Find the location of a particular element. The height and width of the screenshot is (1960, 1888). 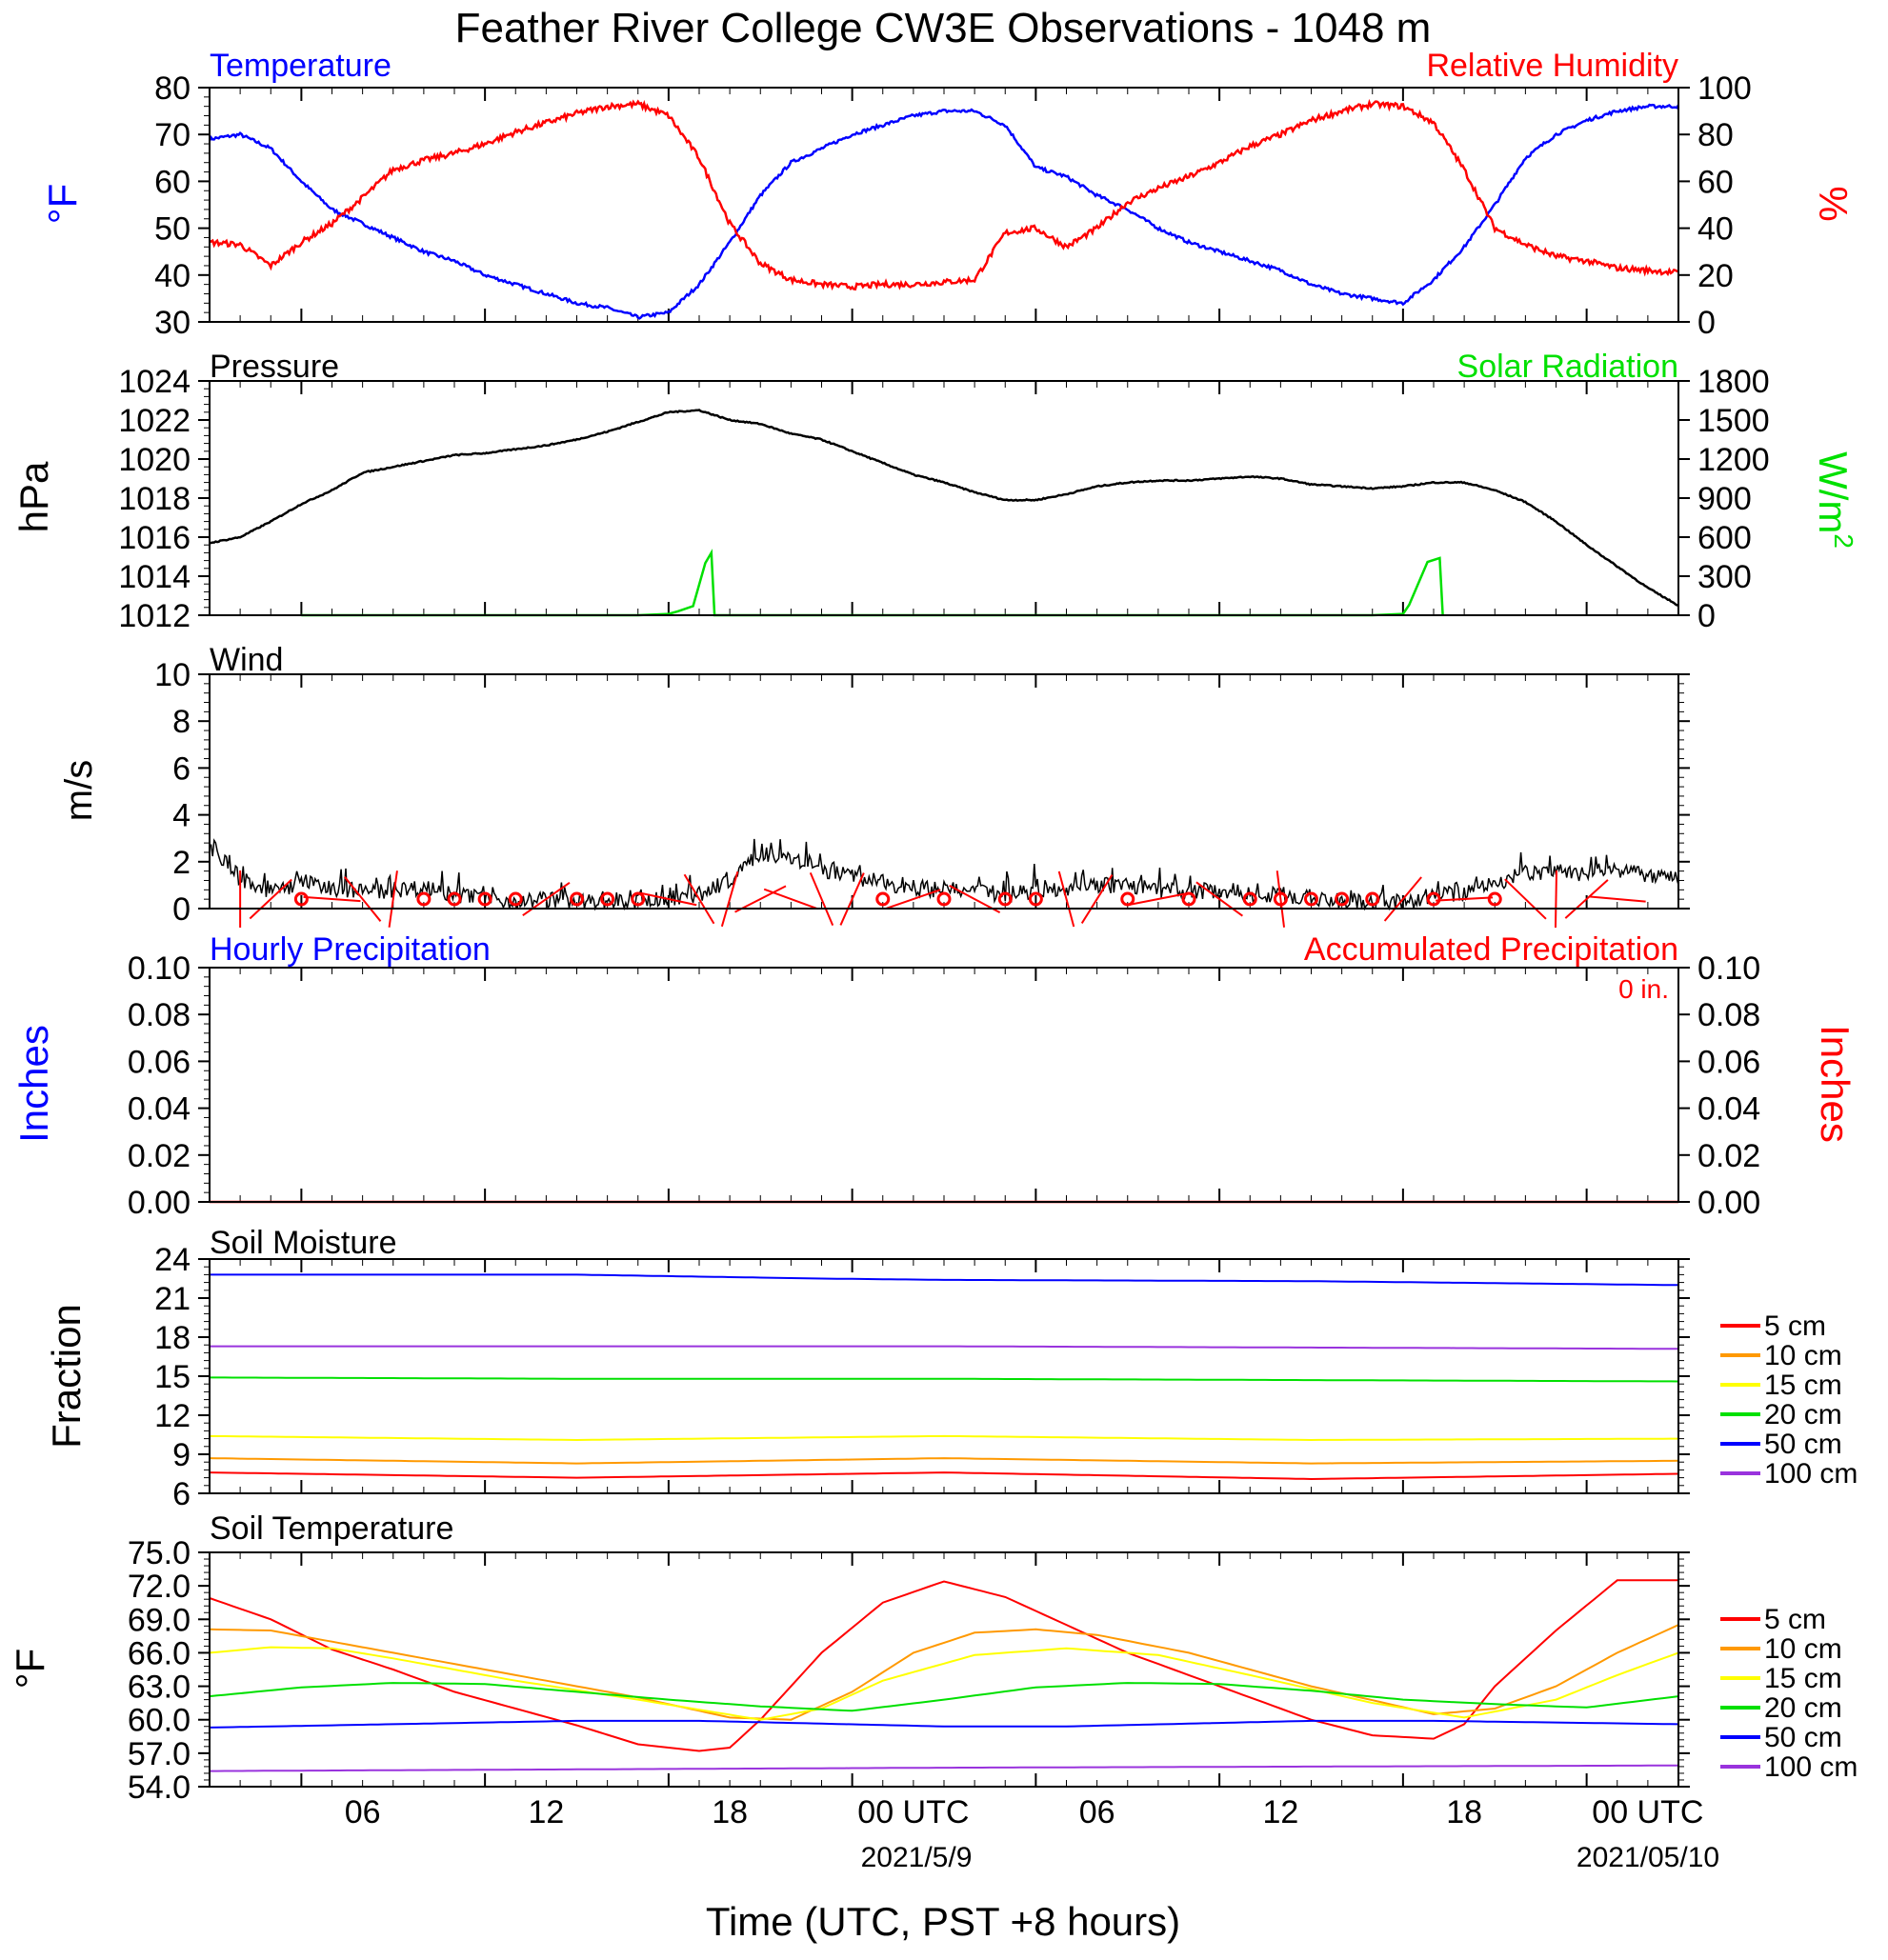

y-tick-label-left: 30 is located at coordinates (172, 323).